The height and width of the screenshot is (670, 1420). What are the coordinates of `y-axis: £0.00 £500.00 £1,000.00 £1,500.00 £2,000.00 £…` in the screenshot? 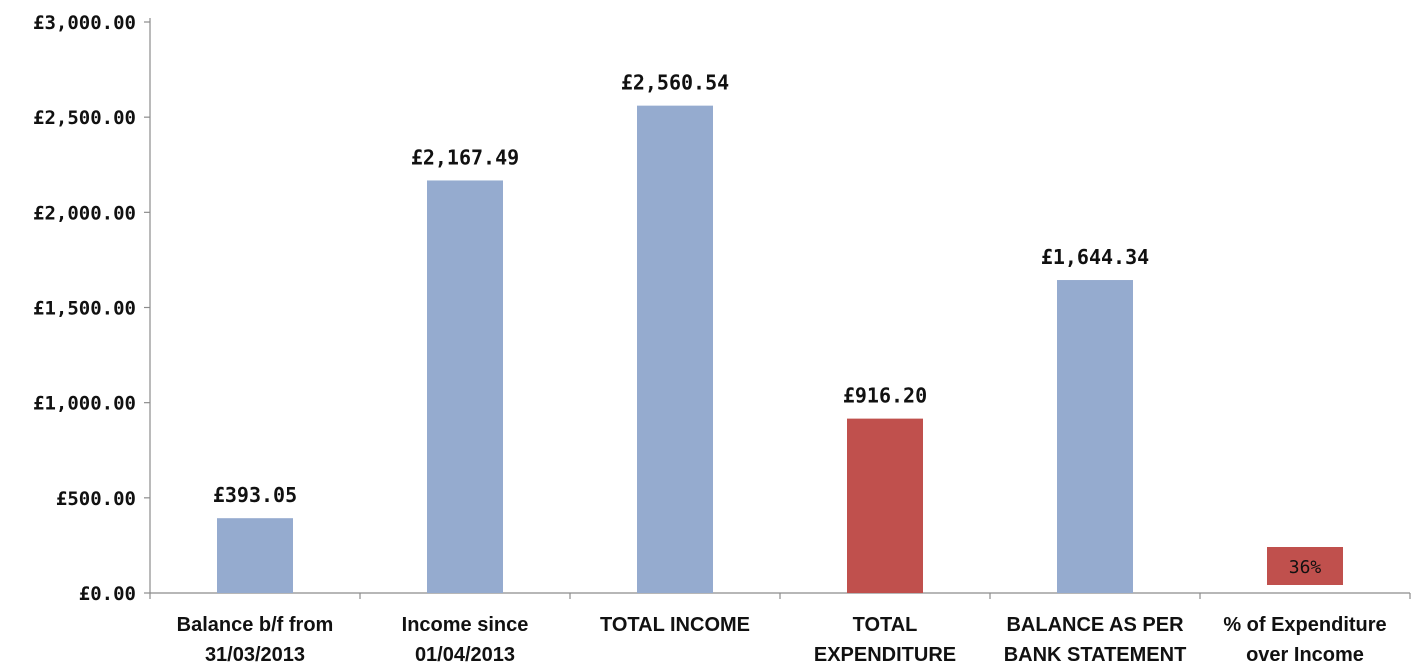 It's located at (92, 308).